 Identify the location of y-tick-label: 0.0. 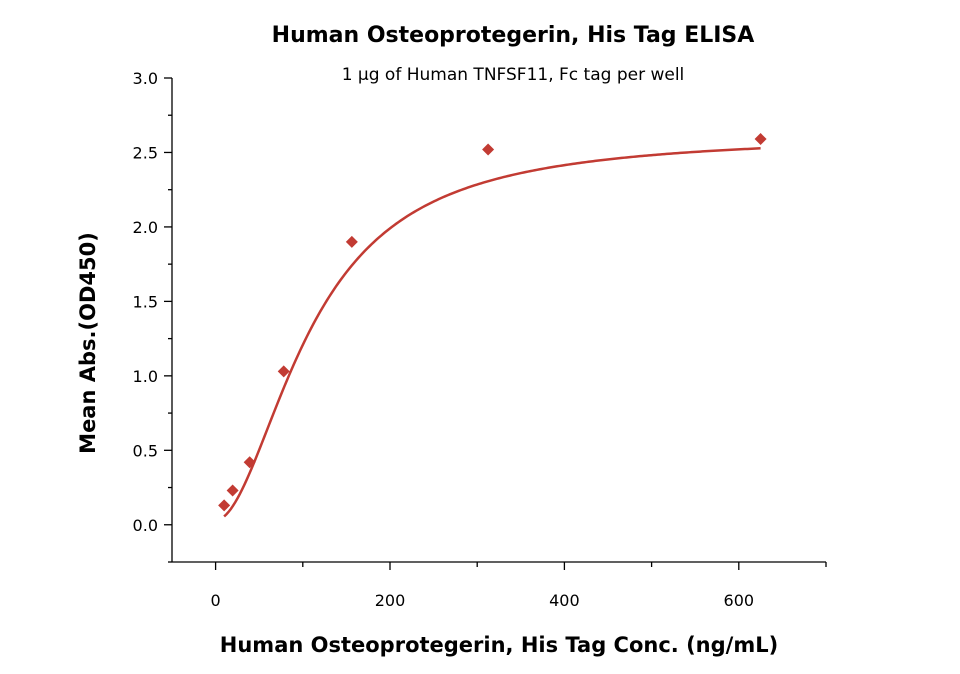
(145, 525).